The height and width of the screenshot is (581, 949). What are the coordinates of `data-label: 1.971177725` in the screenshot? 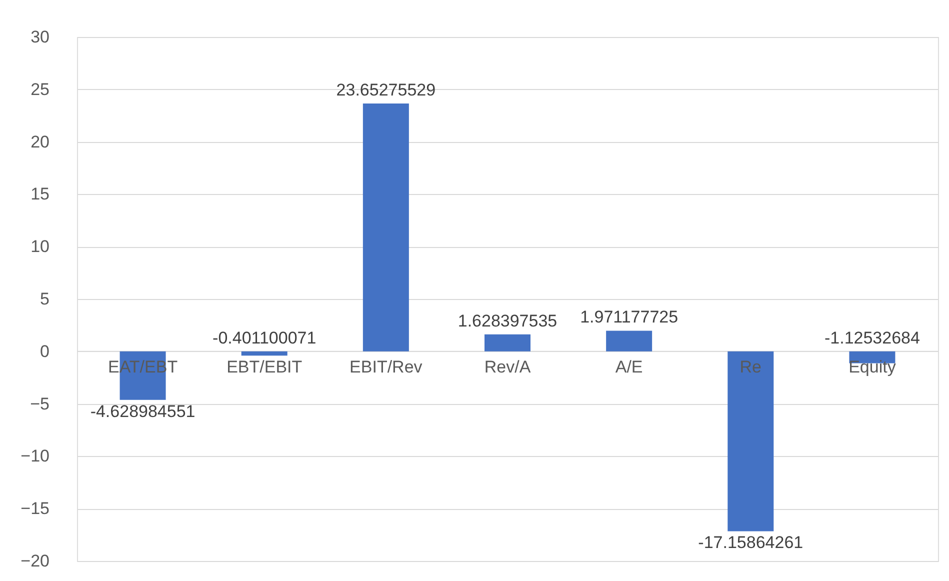 It's located at (629, 317).